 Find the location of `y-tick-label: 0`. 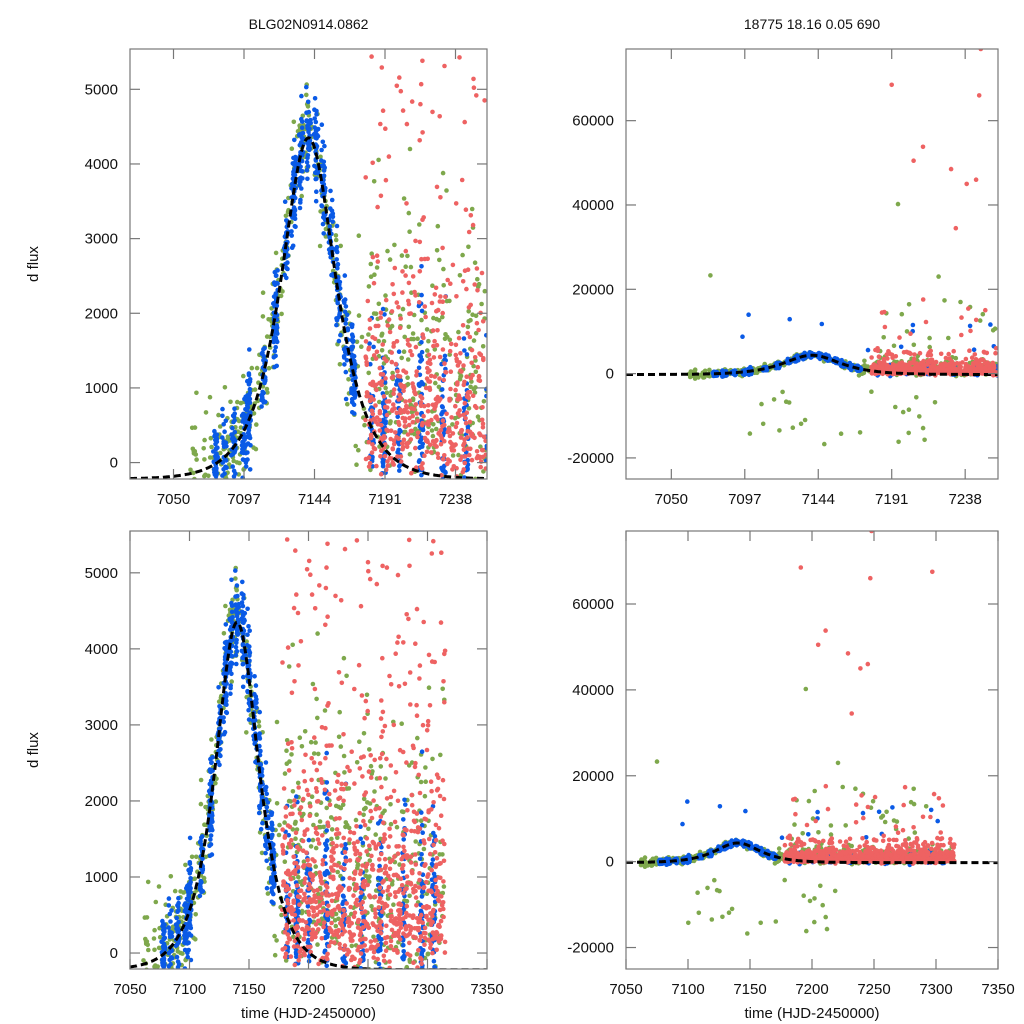

y-tick-label: 0 is located at coordinates (114, 463).